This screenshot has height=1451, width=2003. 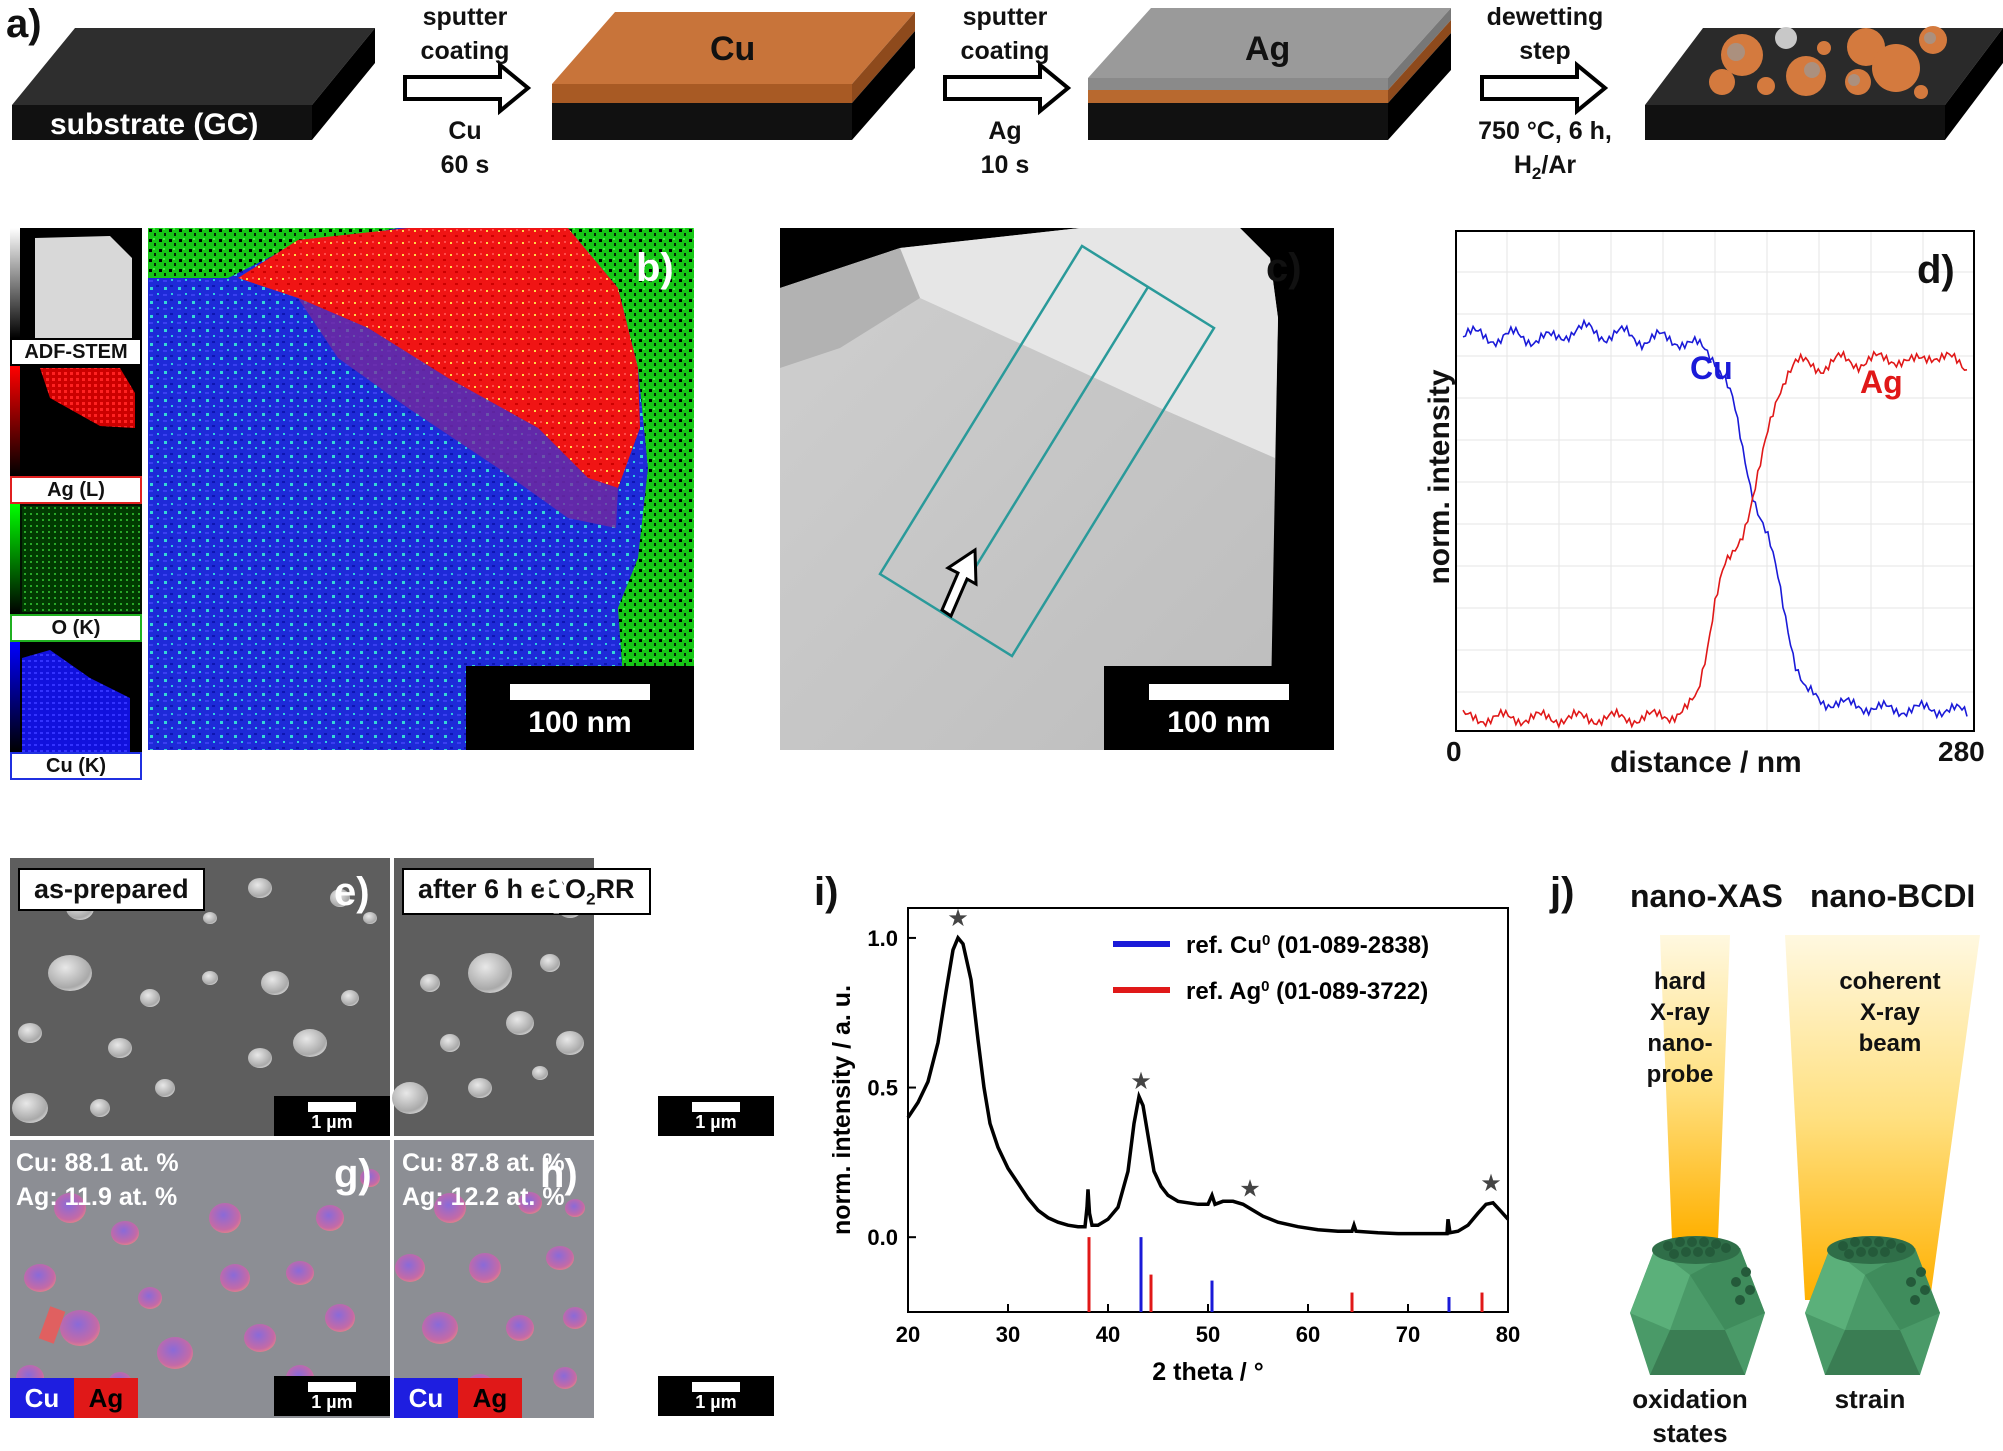 I want to click on step2-top-line1: sputter, so click(x=1005, y=17).